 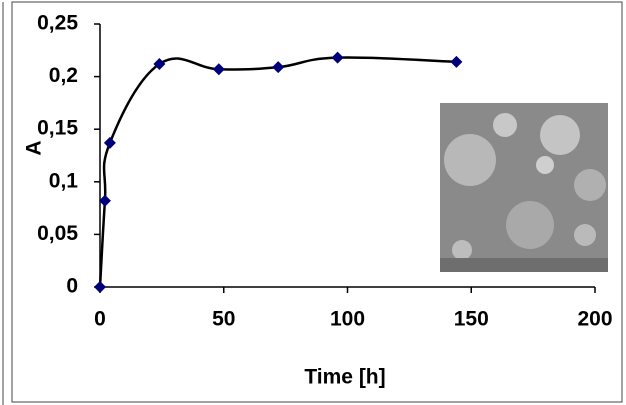 What do you see at coordinates (57, 233) in the screenshot?
I see `y-tick-label: 0,05` at bounding box center [57, 233].